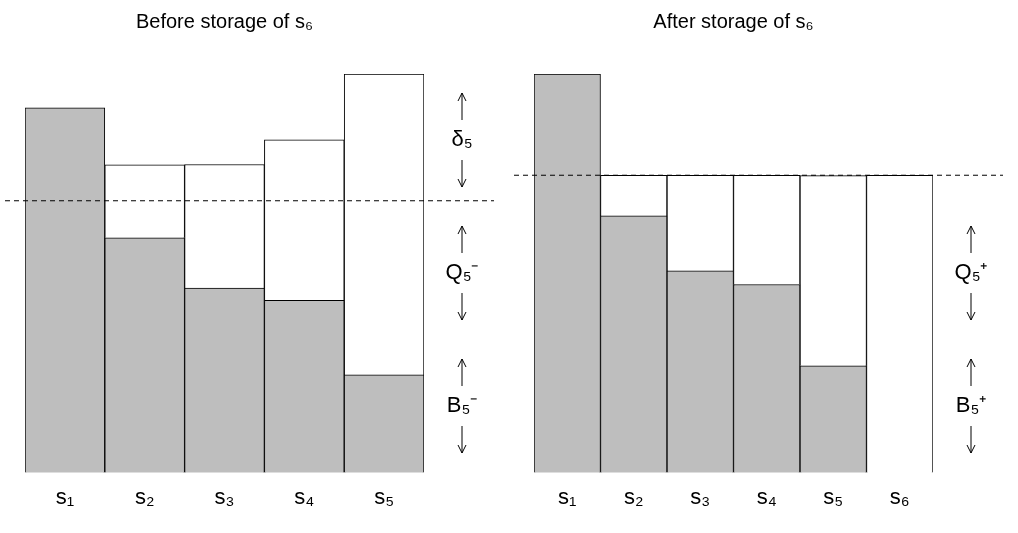  I want to click on chart-title: Before storage of s₆, so click(224, 20).